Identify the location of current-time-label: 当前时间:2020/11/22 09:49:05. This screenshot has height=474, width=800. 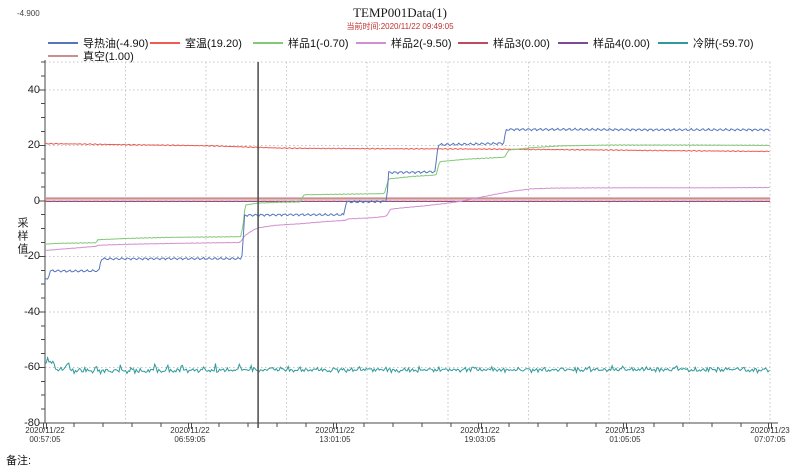
(400, 26).